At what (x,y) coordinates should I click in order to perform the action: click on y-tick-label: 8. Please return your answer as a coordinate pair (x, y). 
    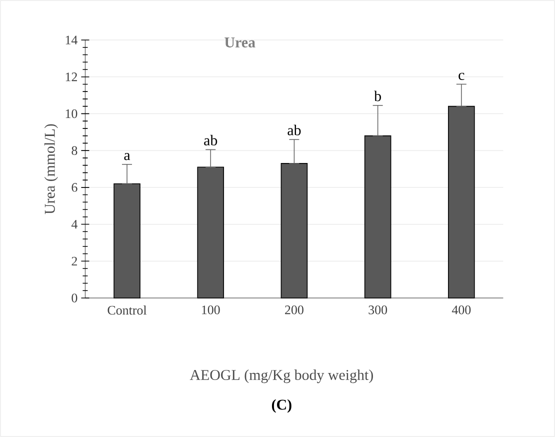
    Looking at the image, I should click on (75, 150).